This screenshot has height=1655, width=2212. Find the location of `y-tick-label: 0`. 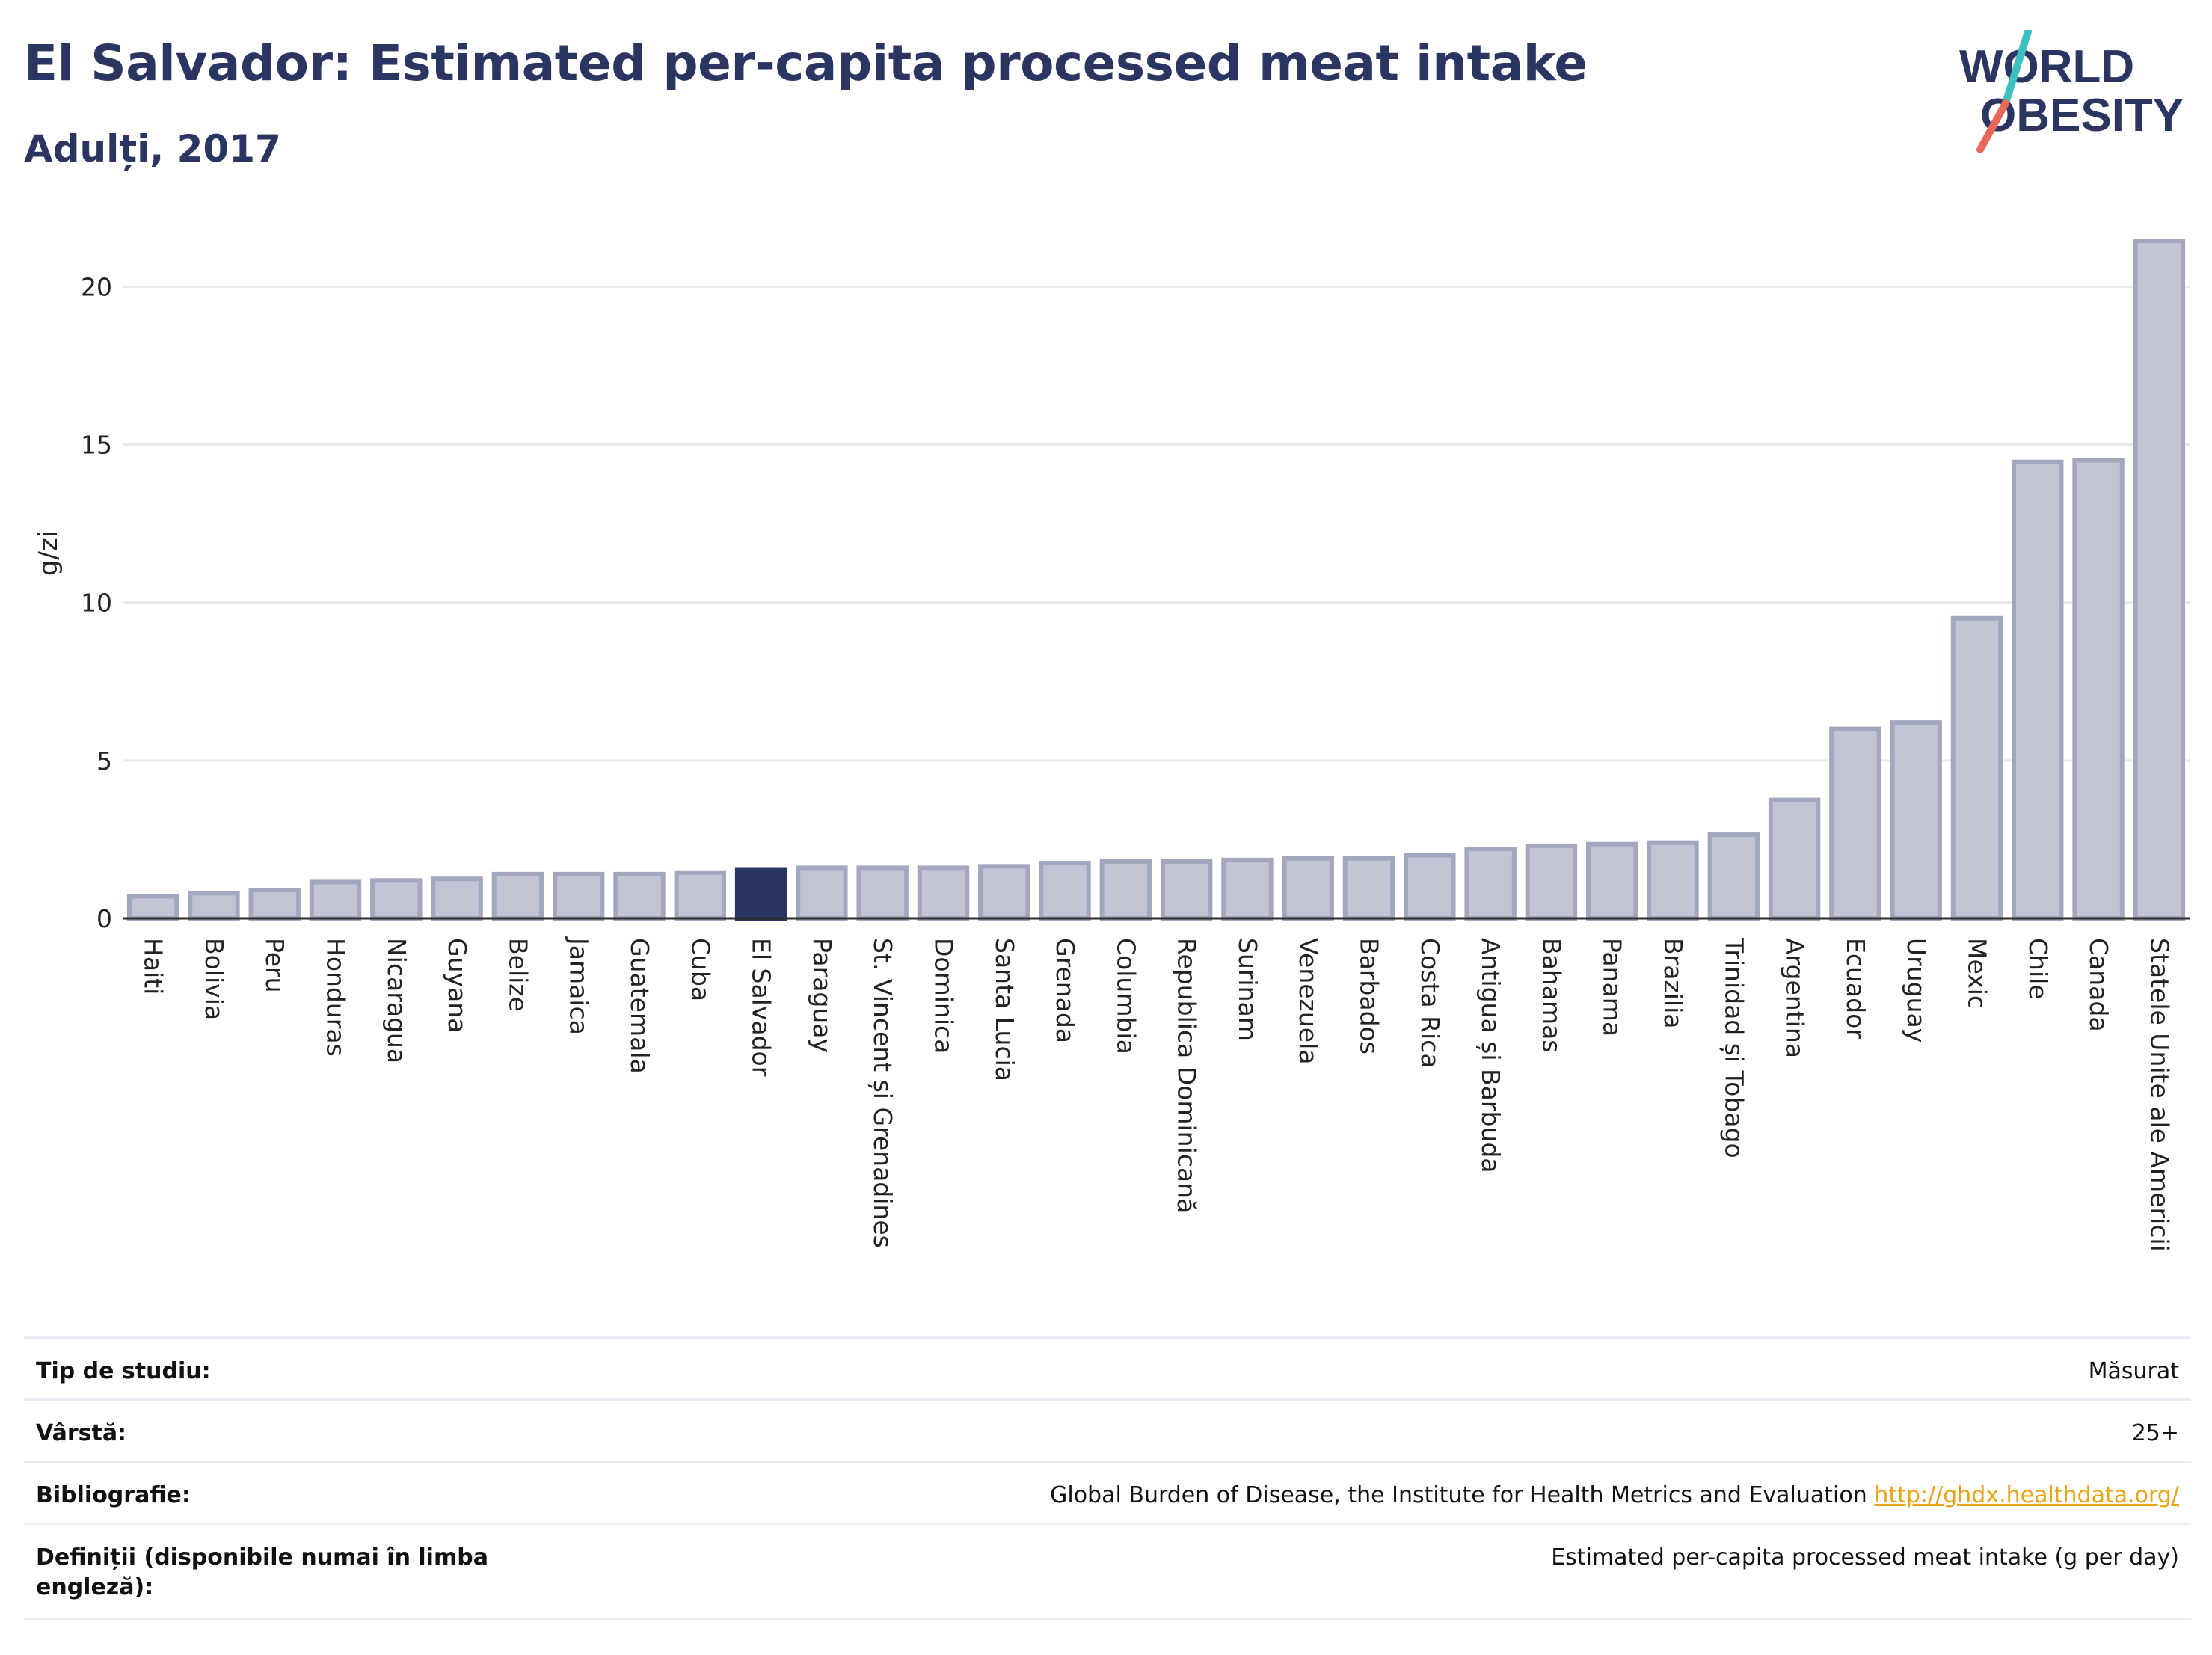

y-tick-label: 0 is located at coordinates (104, 918).